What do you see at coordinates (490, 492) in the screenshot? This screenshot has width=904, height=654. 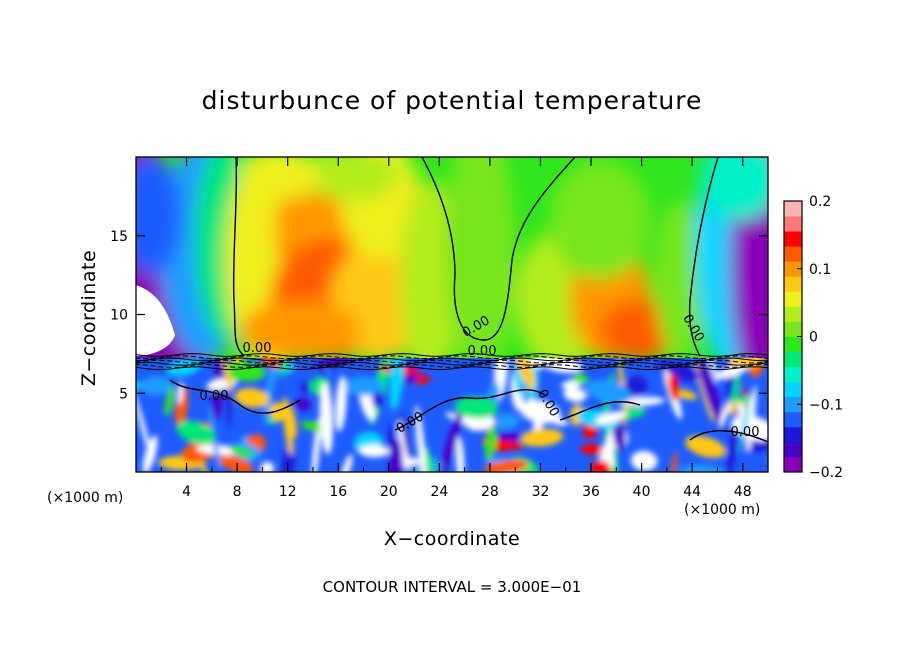 I see `x-tick-label: 28` at bounding box center [490, 492].